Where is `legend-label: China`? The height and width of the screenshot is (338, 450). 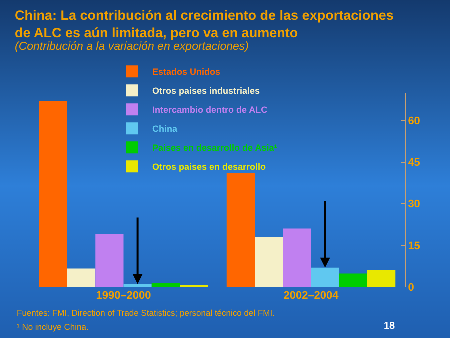
legend-label: China is located at coordinates (165, 129).